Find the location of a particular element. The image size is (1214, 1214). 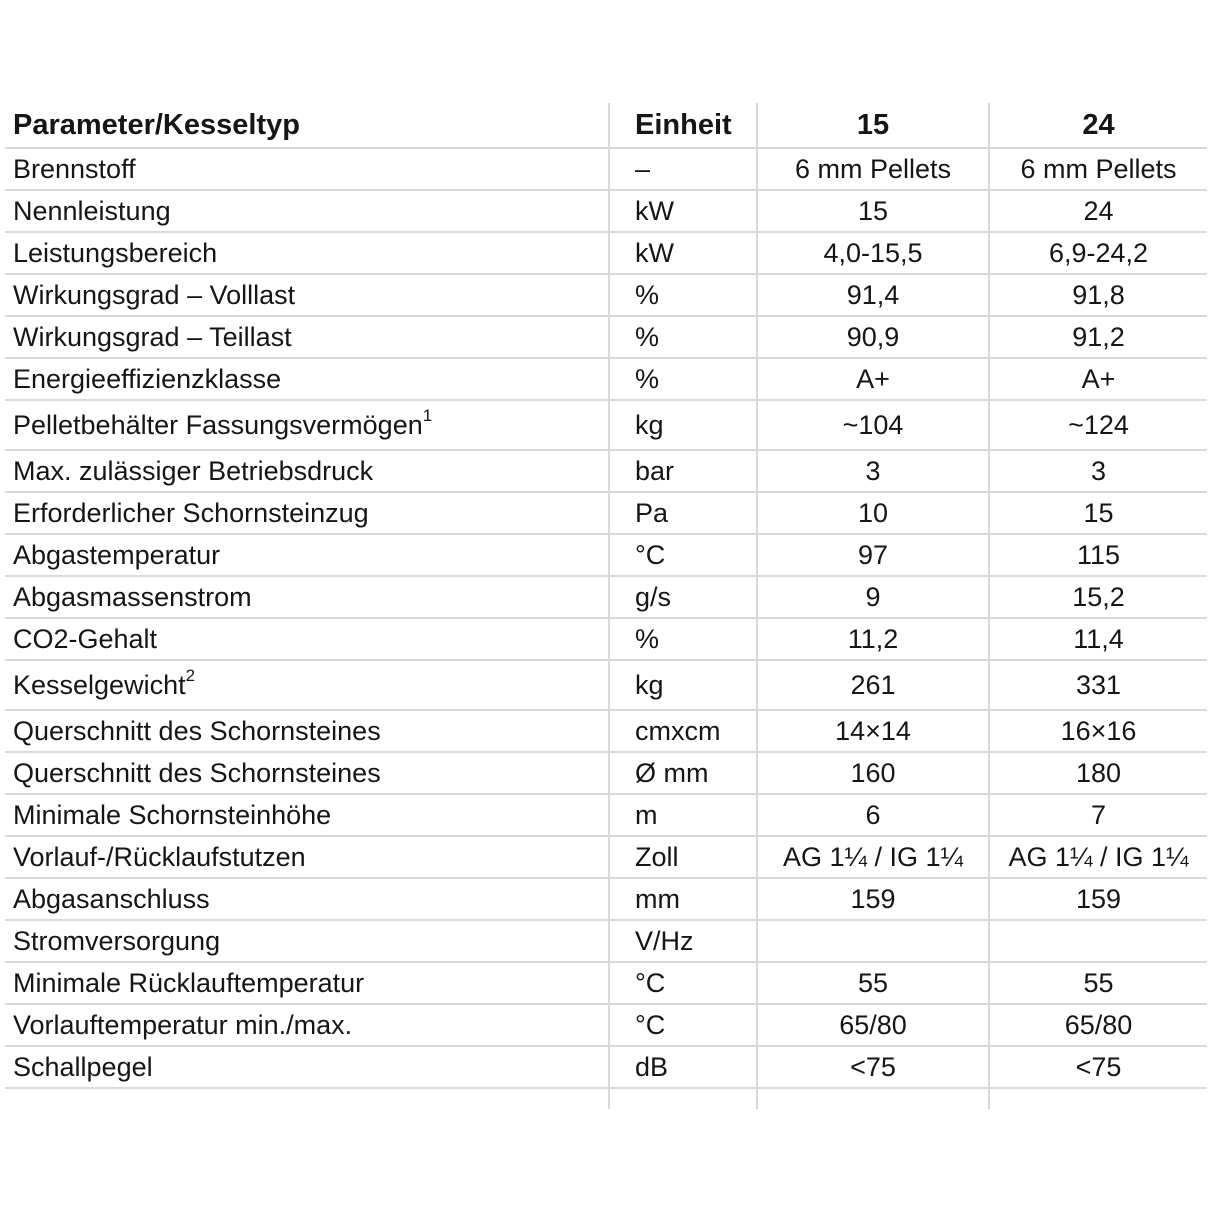

parameter-cell-text: Max. zulässiger Betriebsdruck is located at coordinates (193, 470).